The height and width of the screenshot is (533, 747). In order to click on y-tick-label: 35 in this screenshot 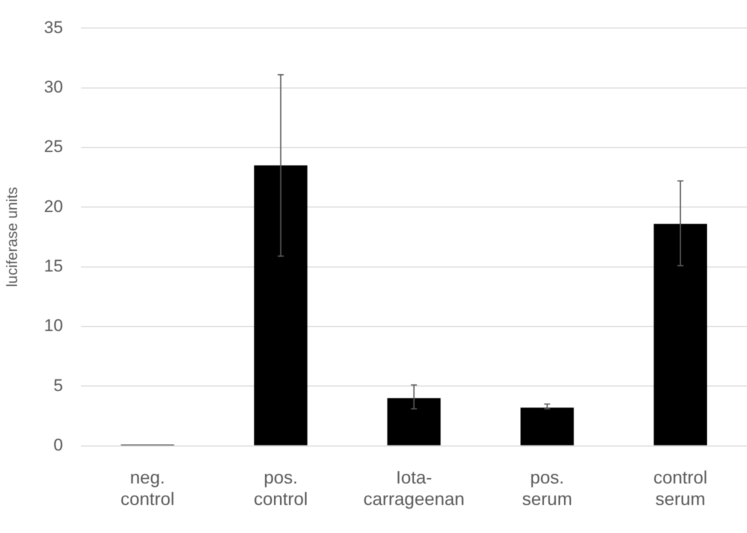, I will do `click(53, 27)`.